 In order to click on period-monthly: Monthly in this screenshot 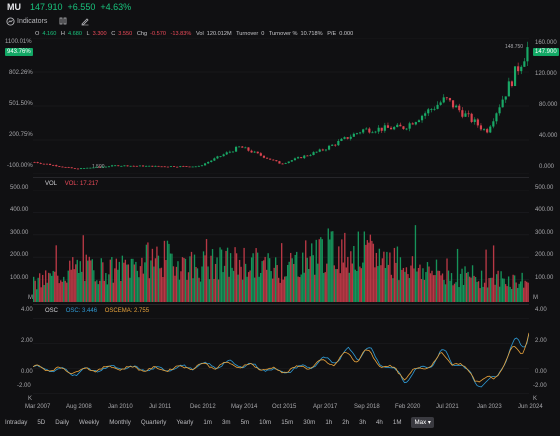, I will do `click(120, 422)`.